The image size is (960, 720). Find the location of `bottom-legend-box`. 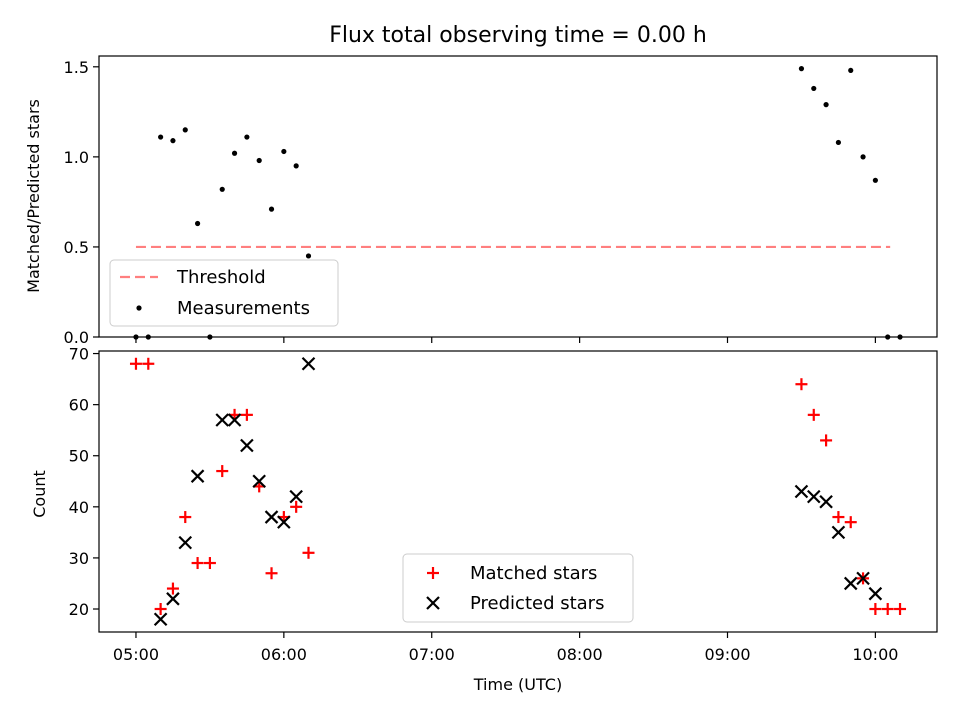

bottom-legend-box is located at coordinates (518, 588).